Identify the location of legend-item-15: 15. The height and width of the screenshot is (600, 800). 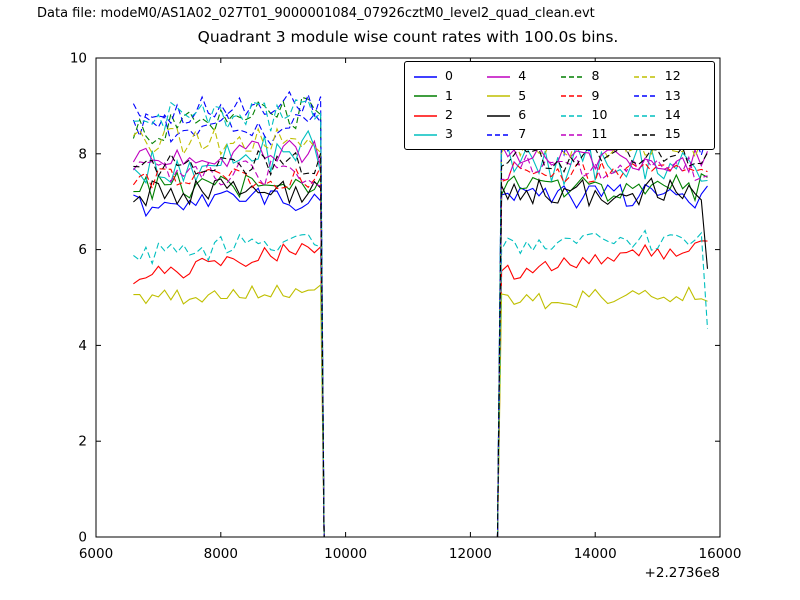
(669, 134).